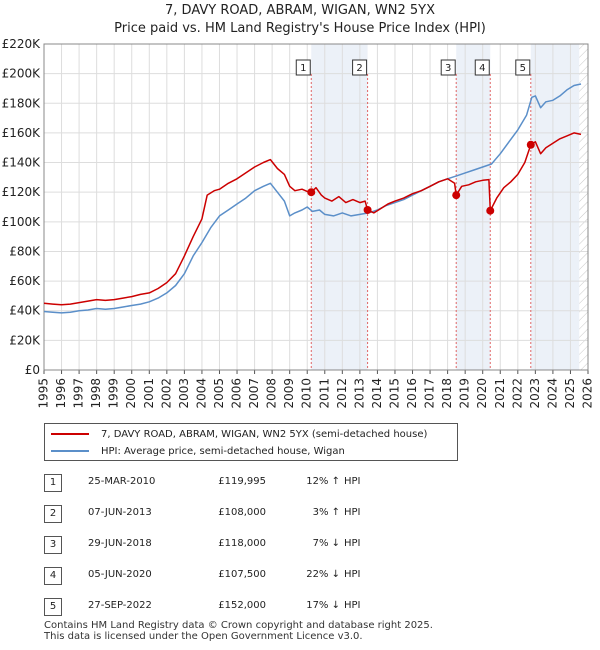 This screenshot has height=650, width=600. Describe the element at coordinates (272, 393) in the screenshot. I see `x-tick-label: 2008` at that location.